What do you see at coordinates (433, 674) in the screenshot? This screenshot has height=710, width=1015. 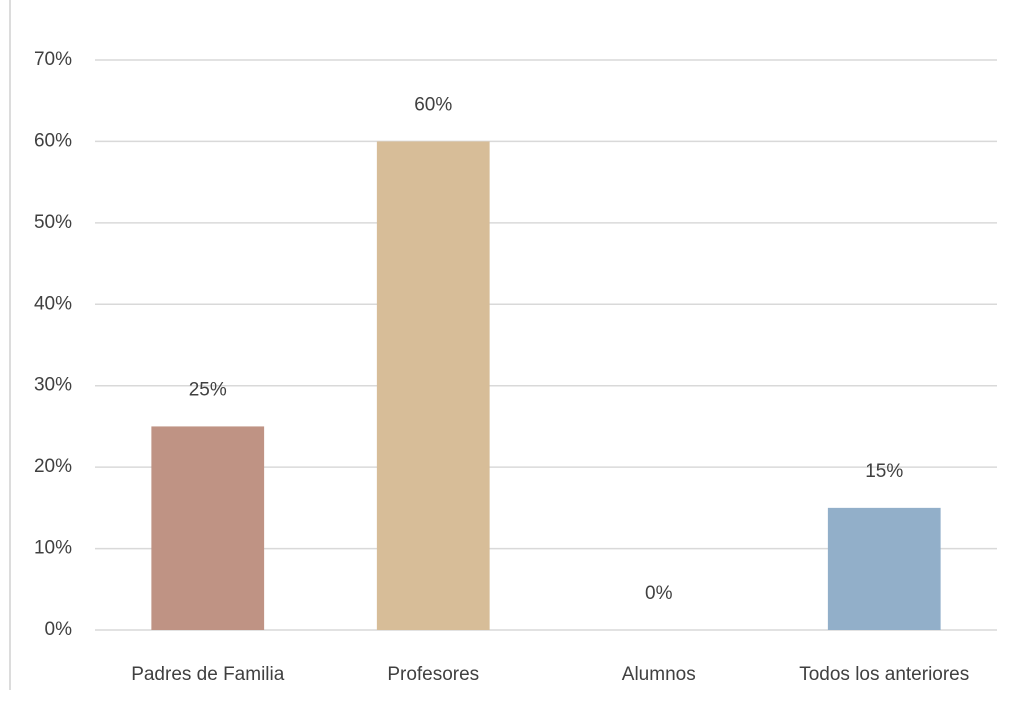 I see `x-tick-label: Profesores` at bounding box center [433, 674].